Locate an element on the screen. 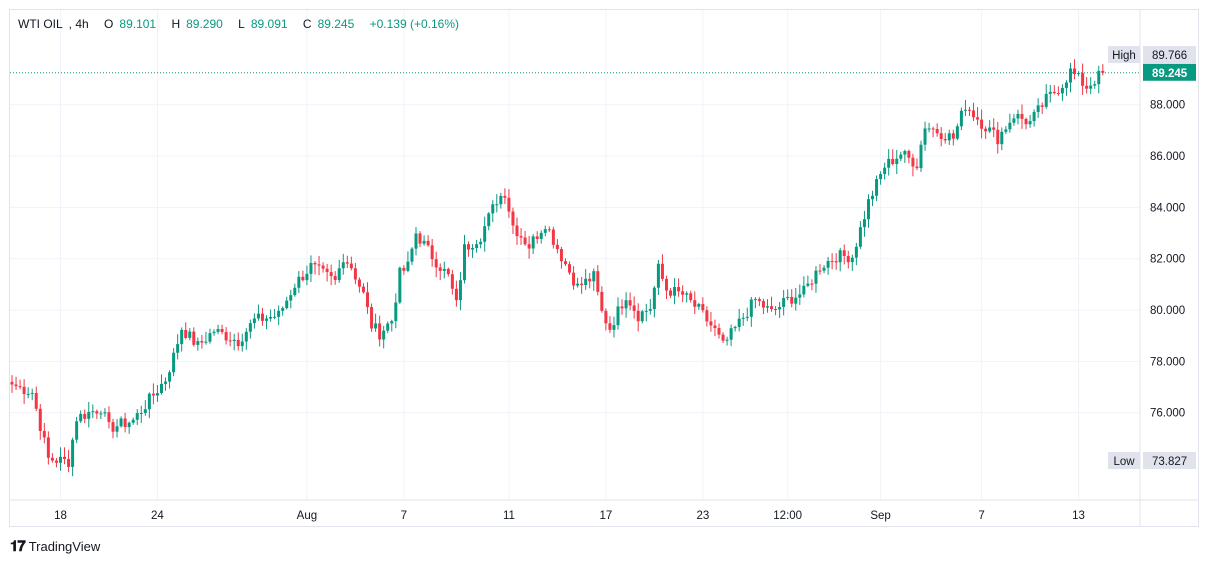  open-value: 89.101 is located at coordinates (138, 24).